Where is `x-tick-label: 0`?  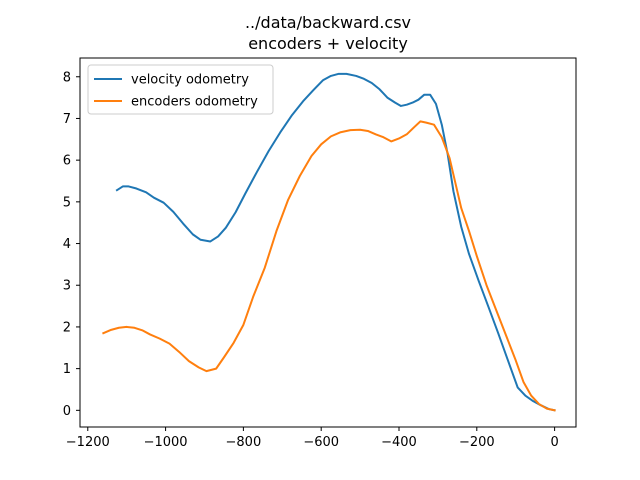 x-tick-label: 0 is located at coordinates (554, 442).